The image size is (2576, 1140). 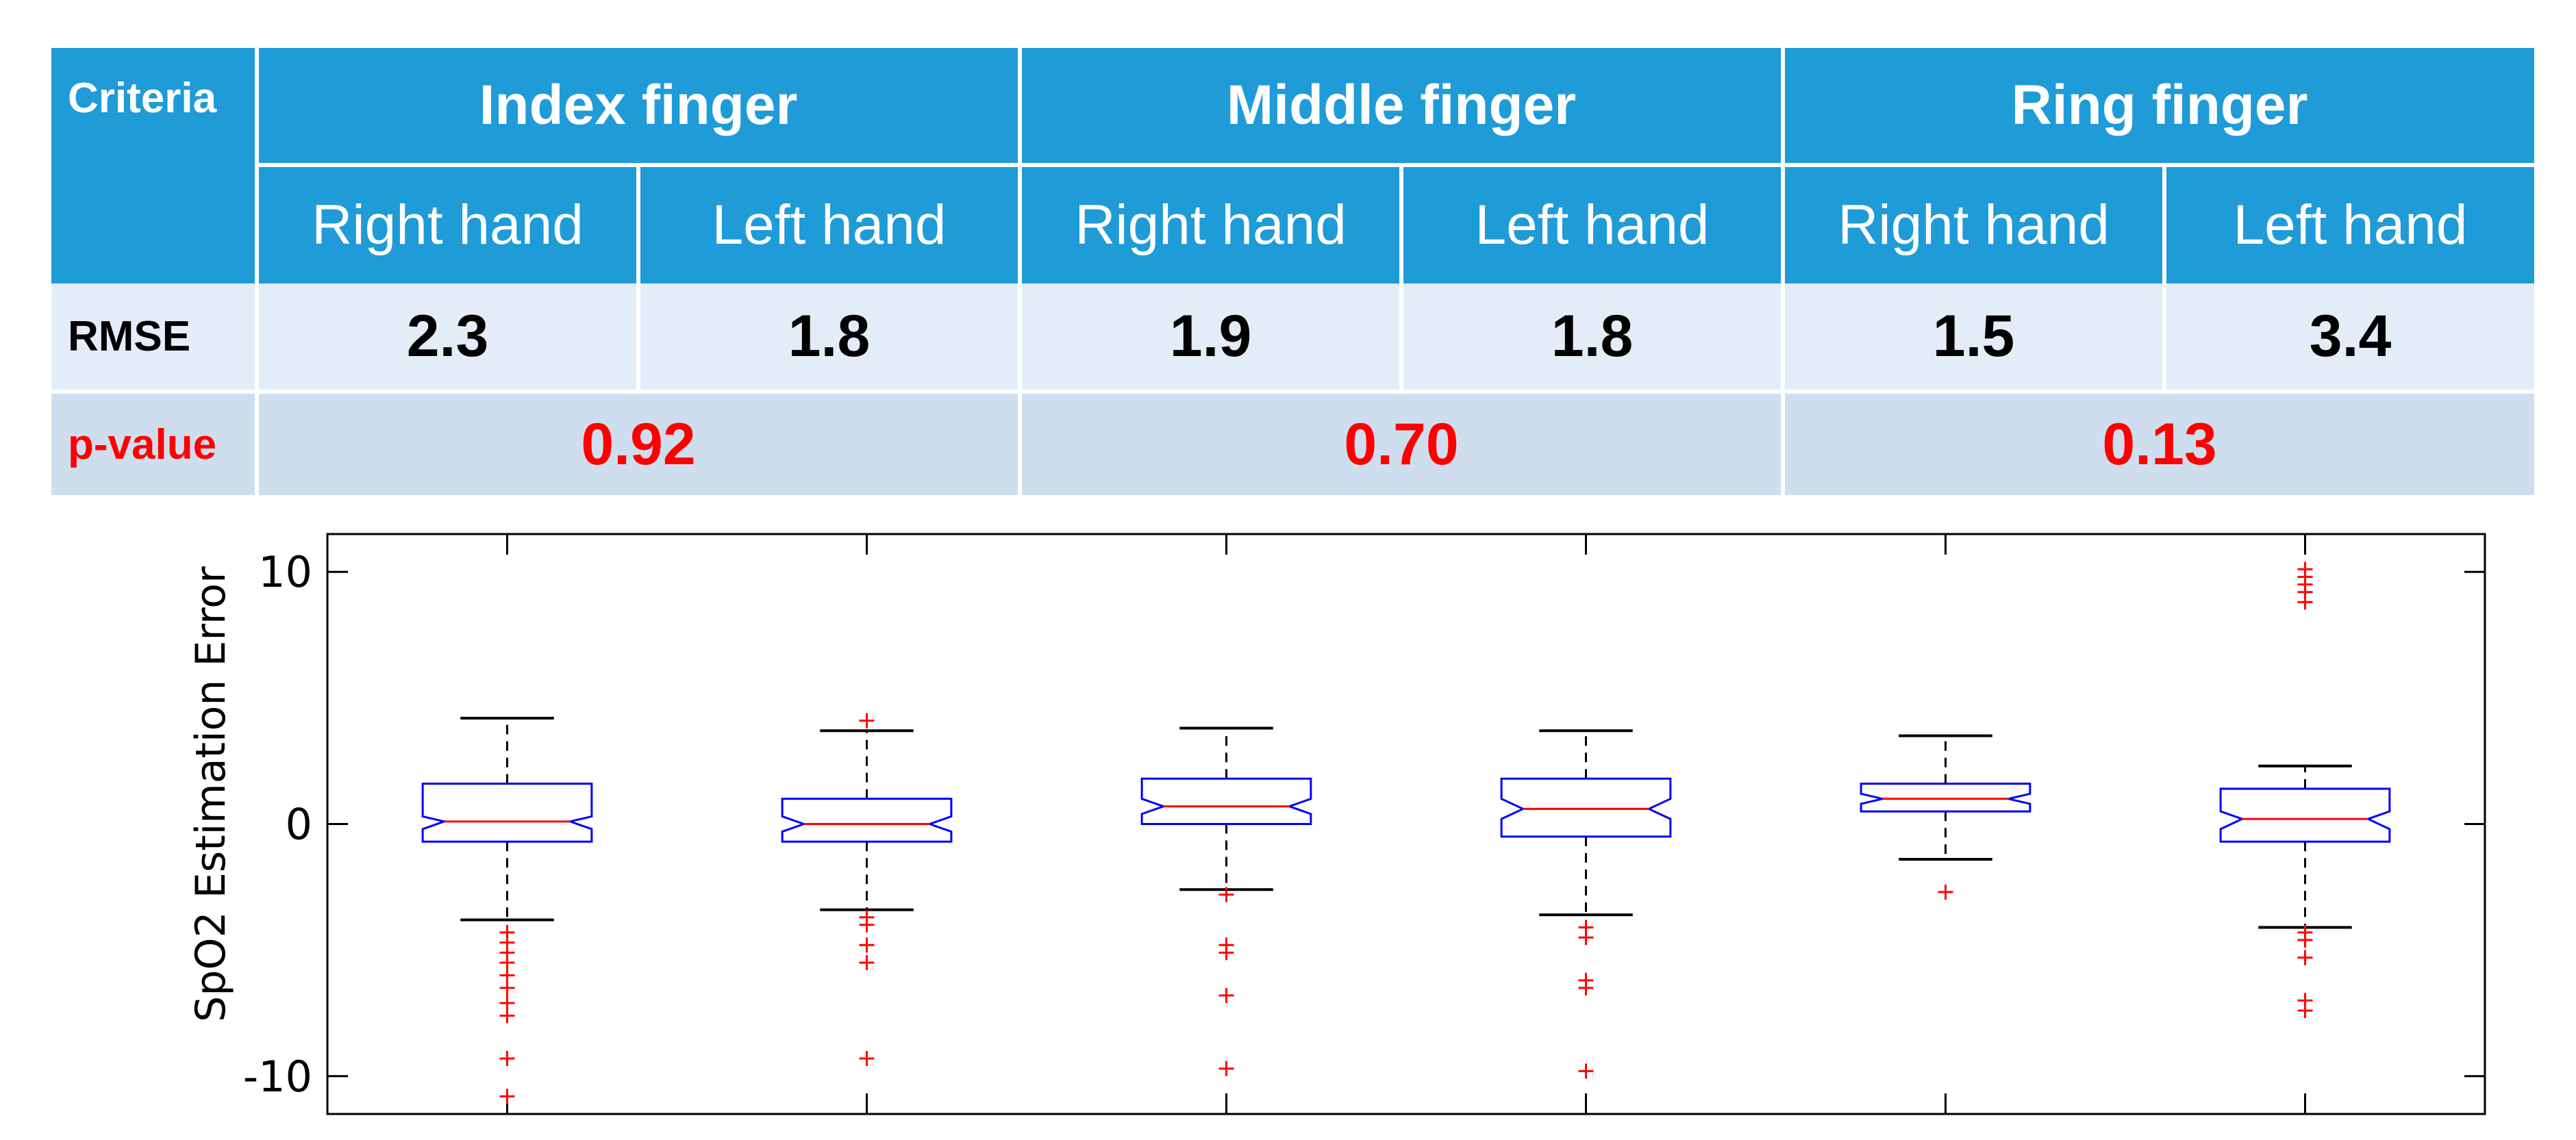 What do you see at coordinates (637, 107) in the screenshot?
I see `group-header-index: Index finger` at bounding box center [637, 107].